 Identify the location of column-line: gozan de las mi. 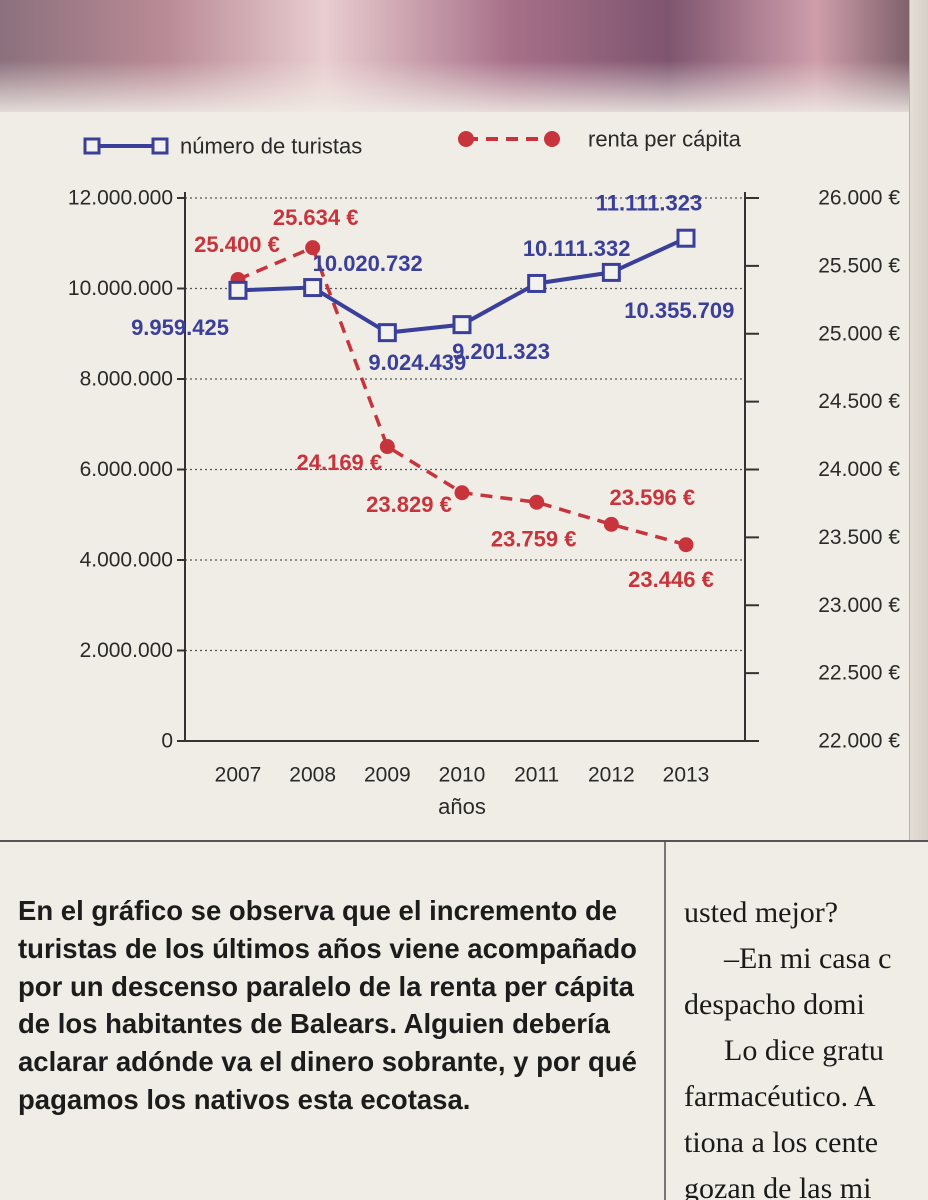
(778, 1186).